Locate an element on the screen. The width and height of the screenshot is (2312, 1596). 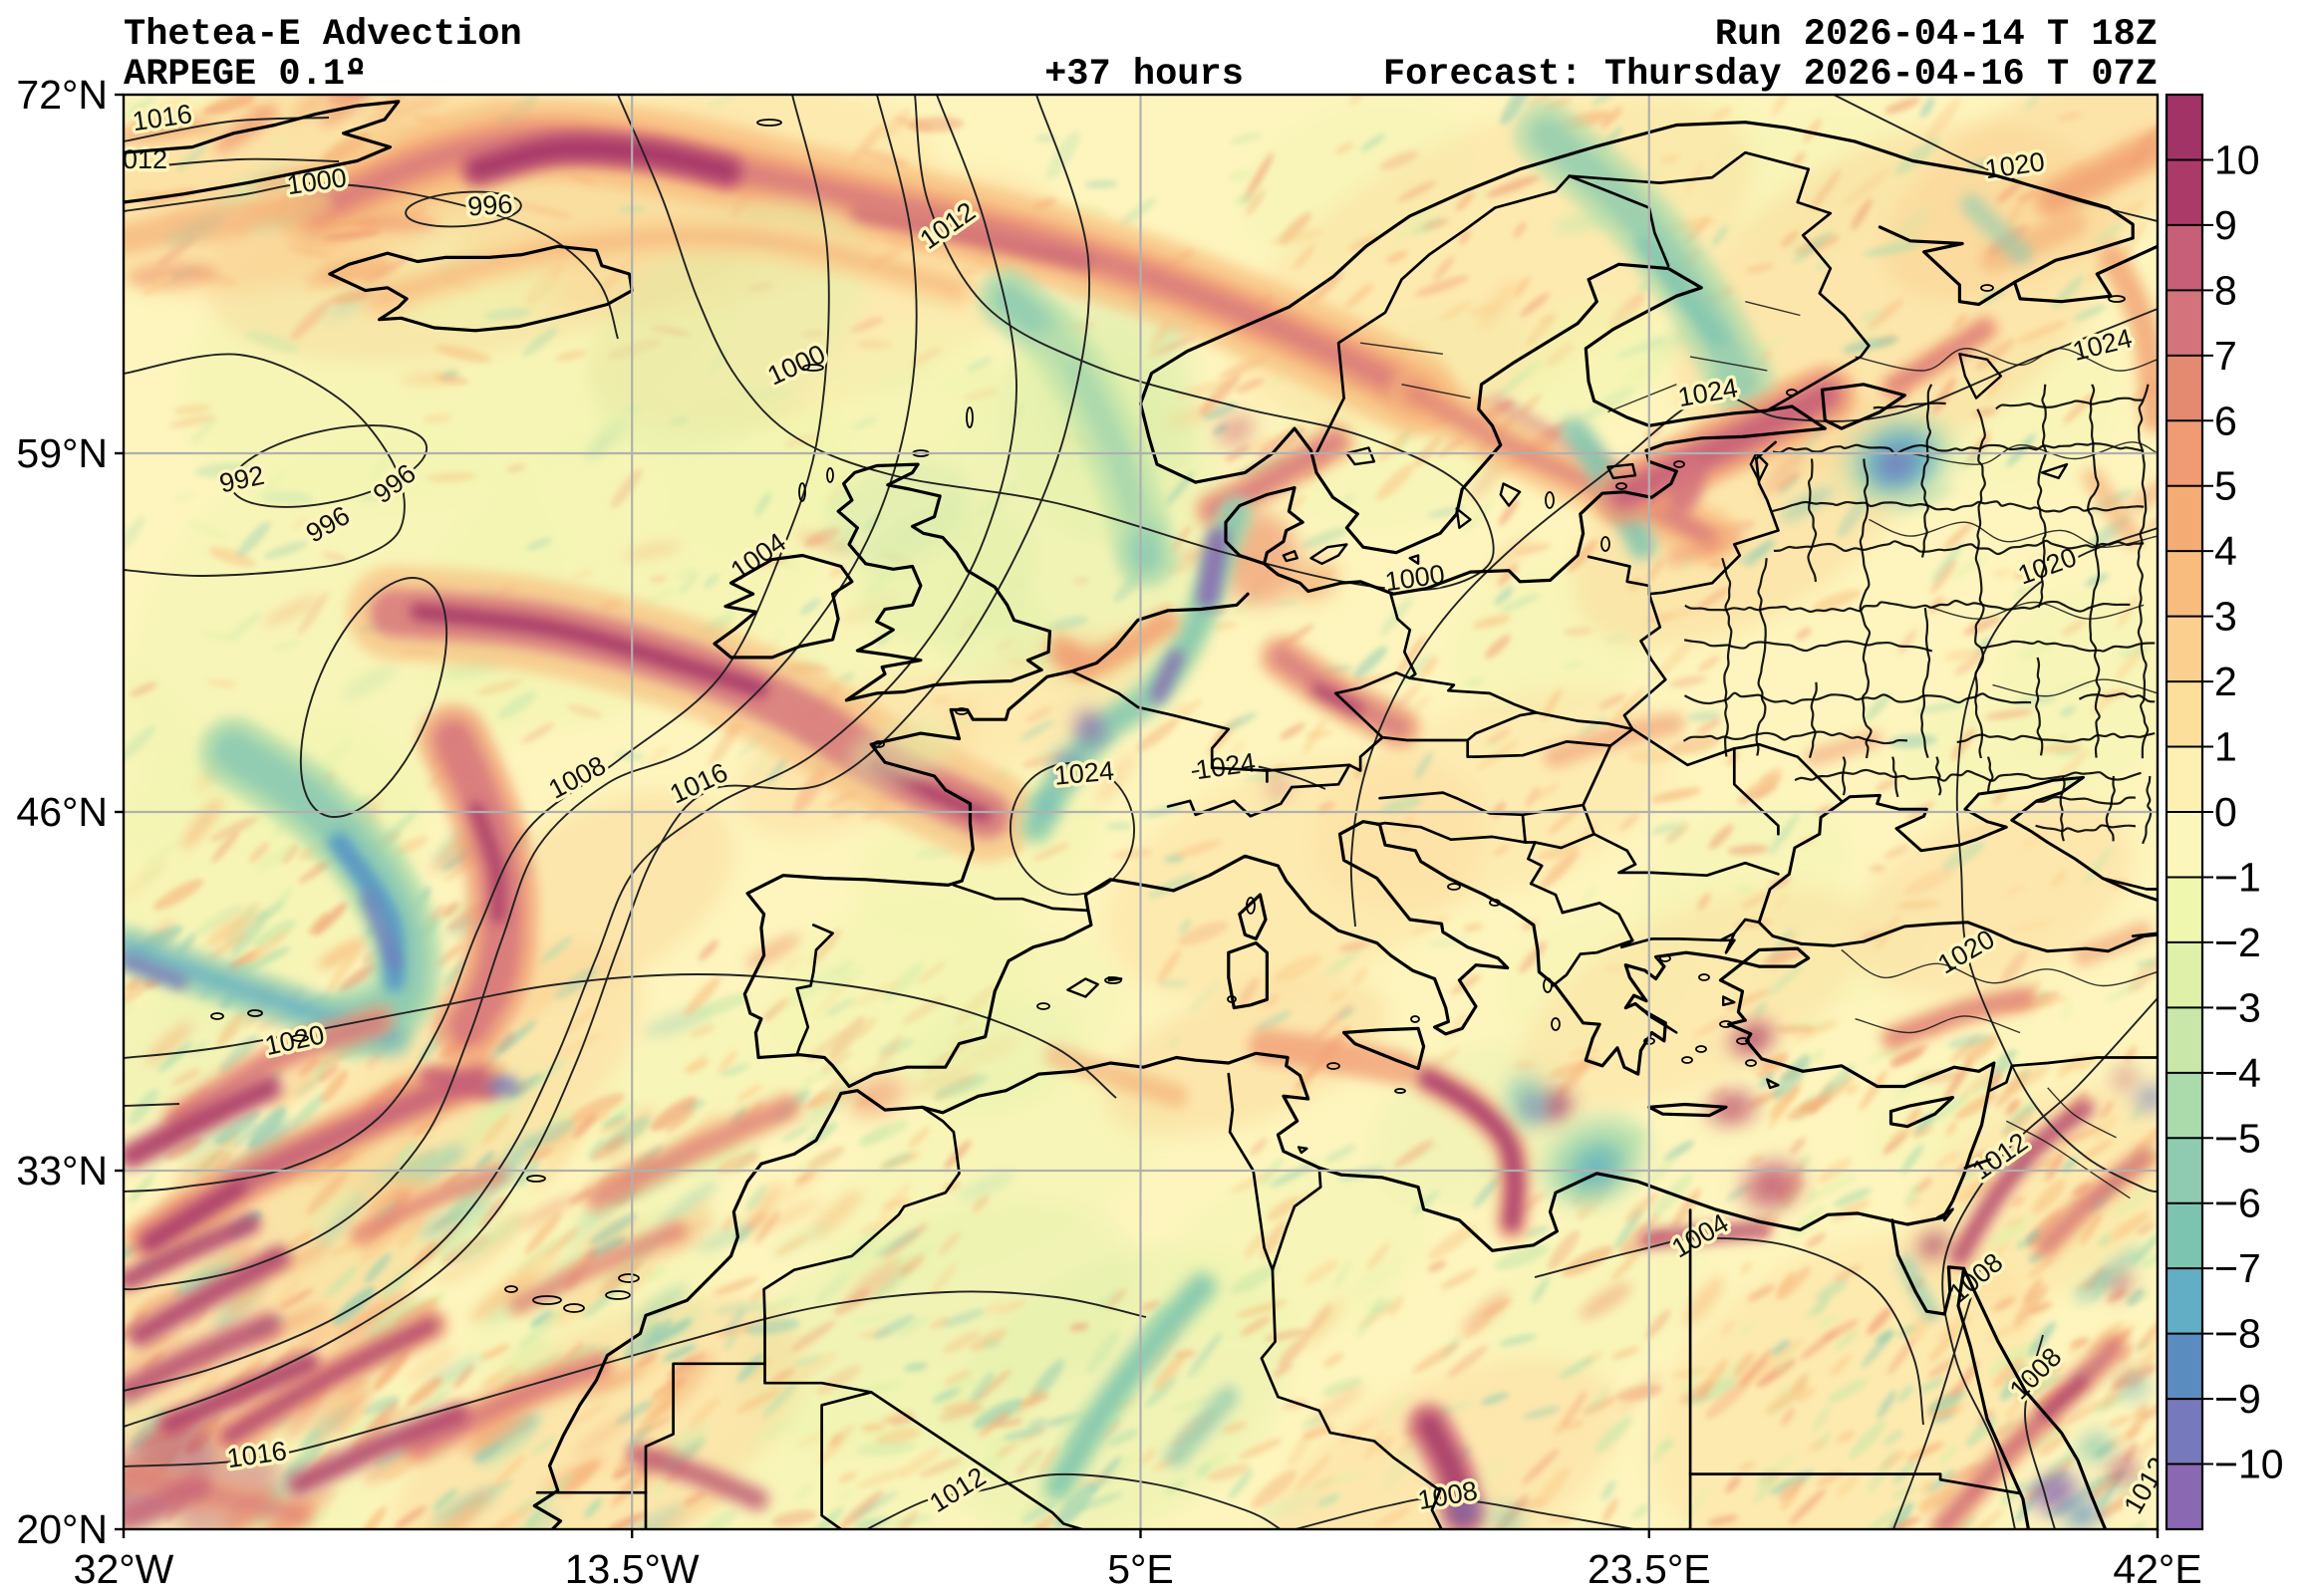
svg-text: −2 is located at coordinates (2237, 942).